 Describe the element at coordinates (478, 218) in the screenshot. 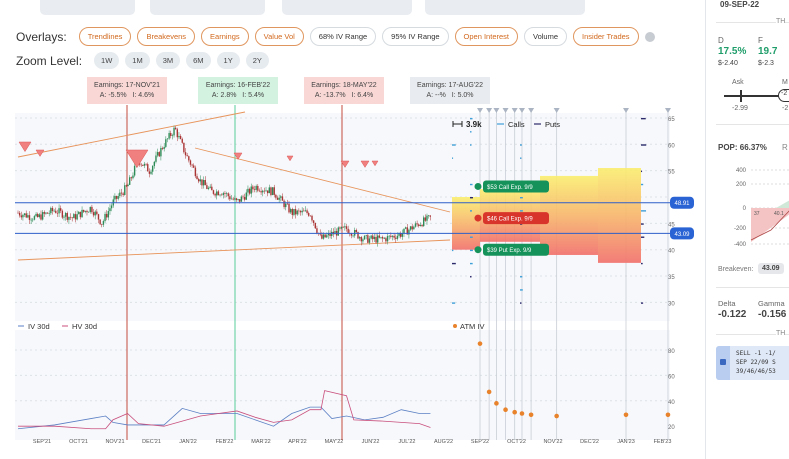

I see `leg-dot` at that location.